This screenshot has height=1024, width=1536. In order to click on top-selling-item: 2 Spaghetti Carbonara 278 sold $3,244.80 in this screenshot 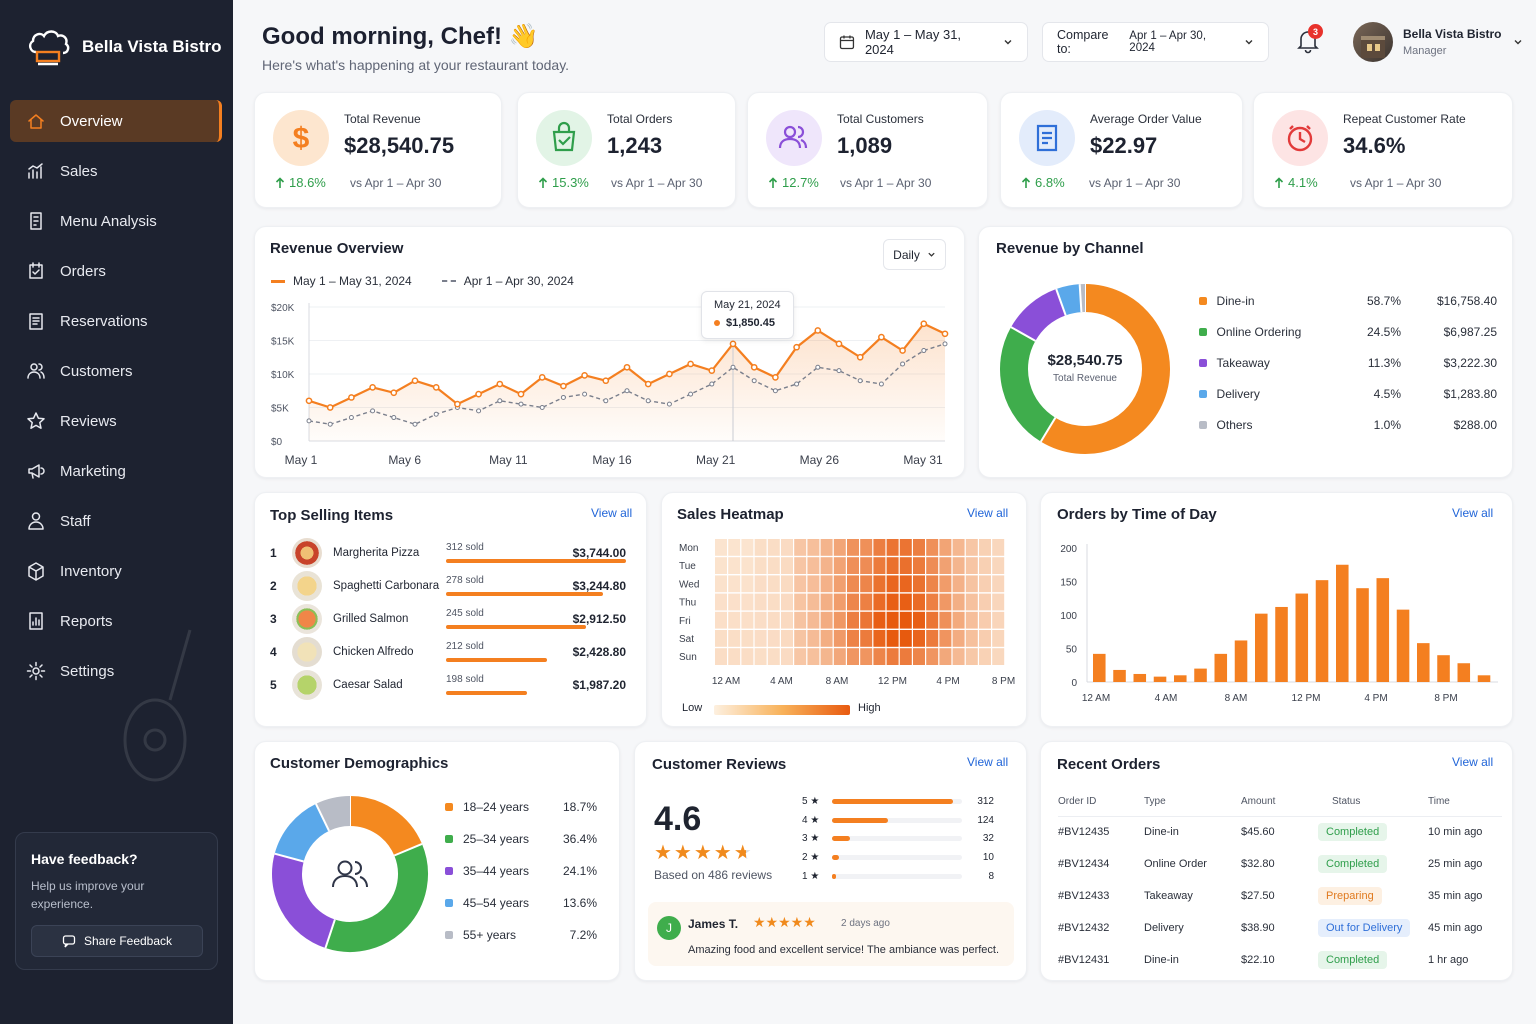, I will do `click(448, 585)`.